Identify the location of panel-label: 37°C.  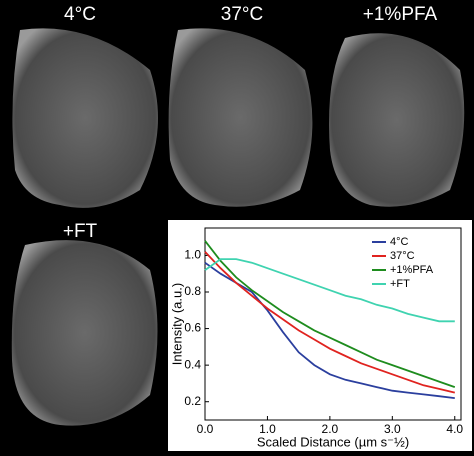
(242, 14).